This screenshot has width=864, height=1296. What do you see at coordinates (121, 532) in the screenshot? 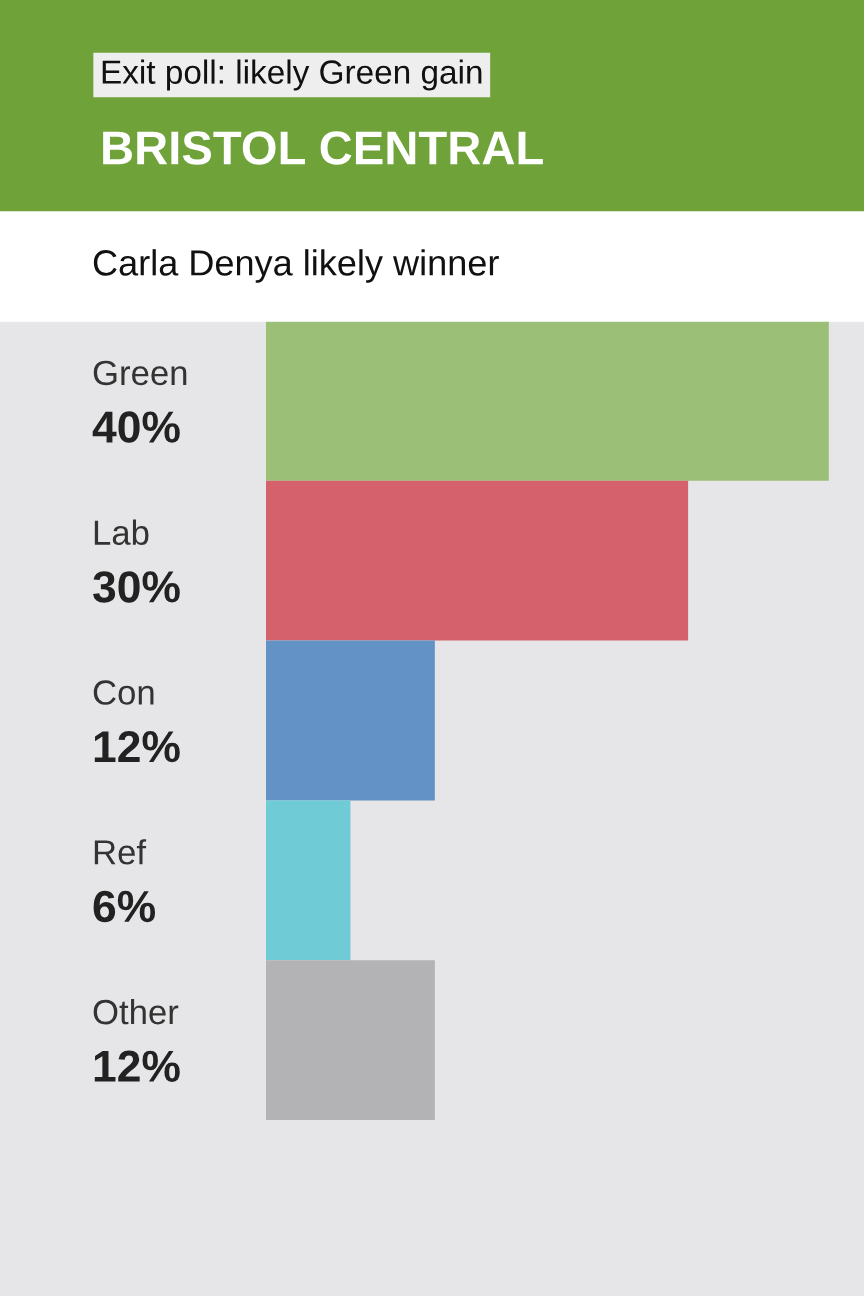
I see `y-tick-label: Lab` at bounding box center [121, 532].